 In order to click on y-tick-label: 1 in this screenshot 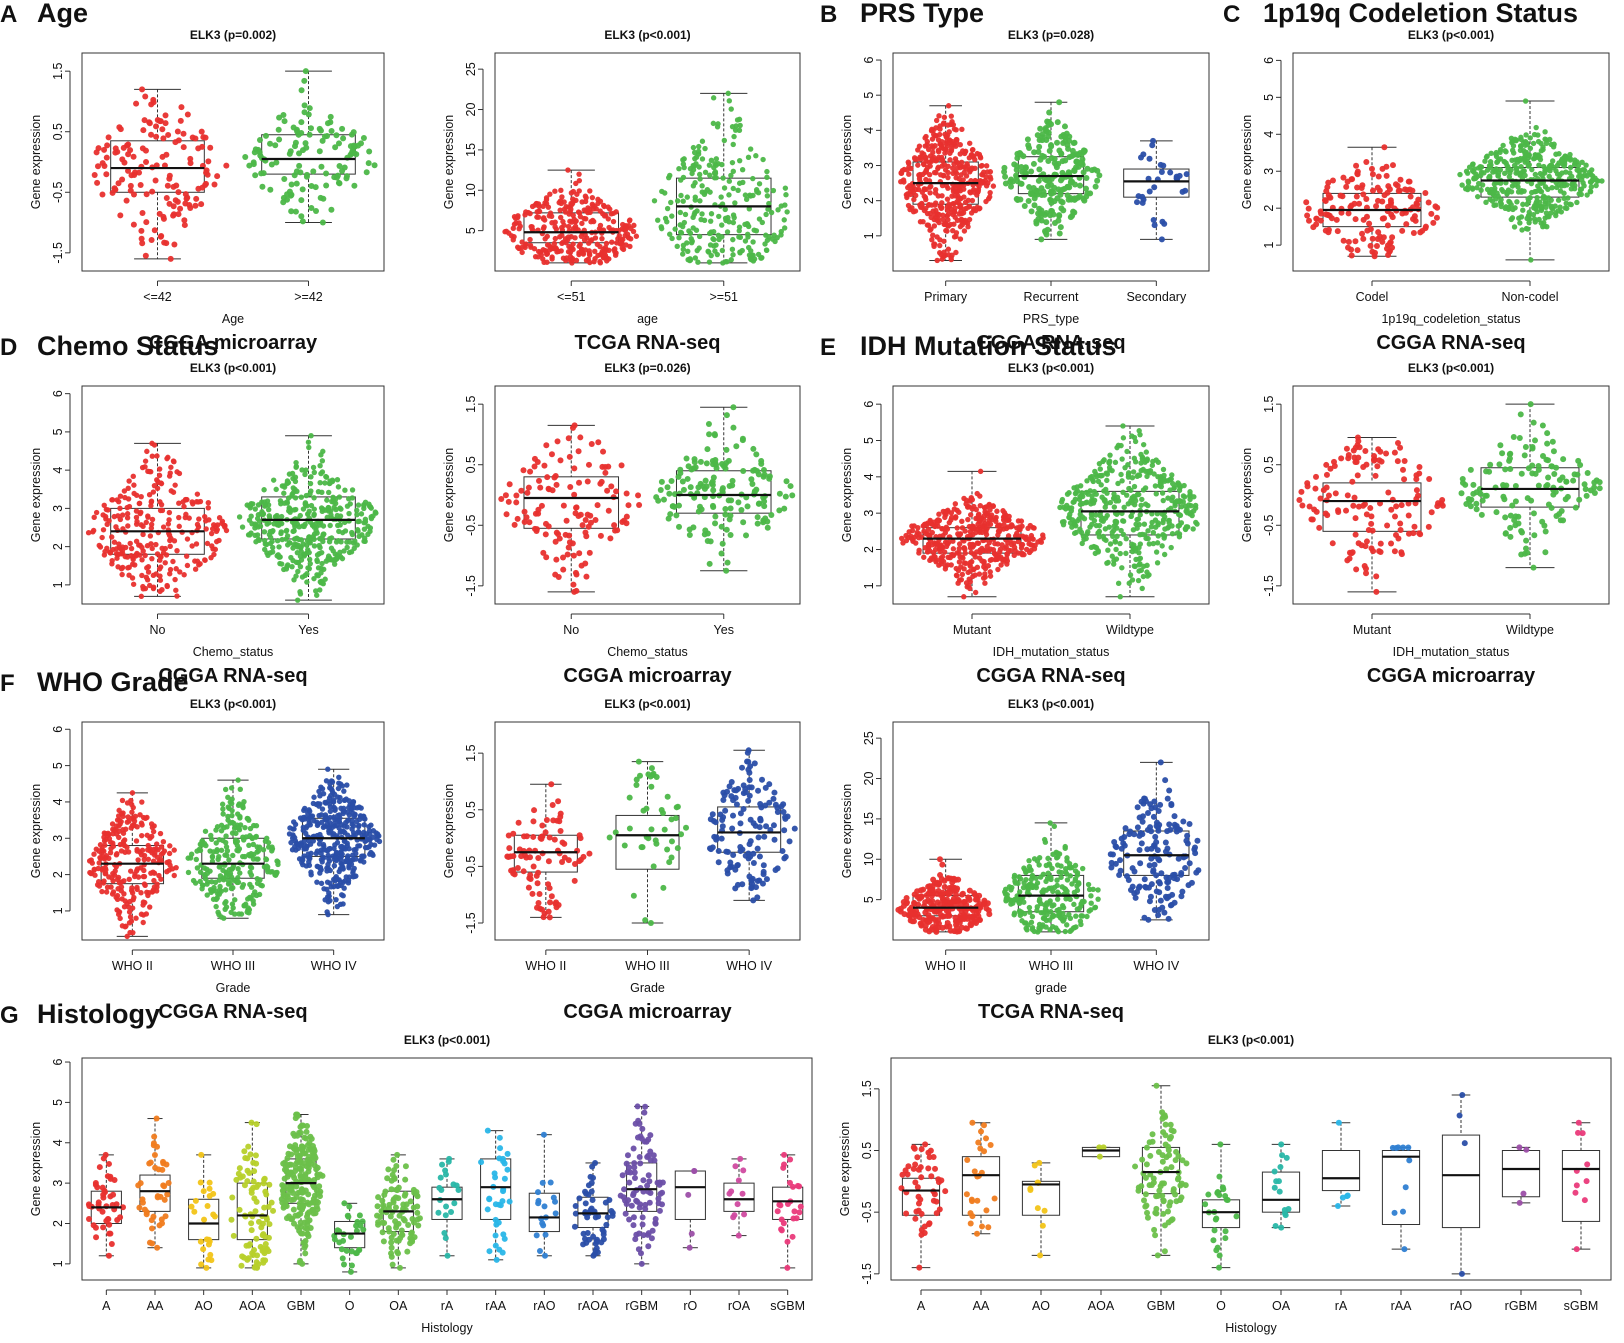, I will do `click(58, 584)`.